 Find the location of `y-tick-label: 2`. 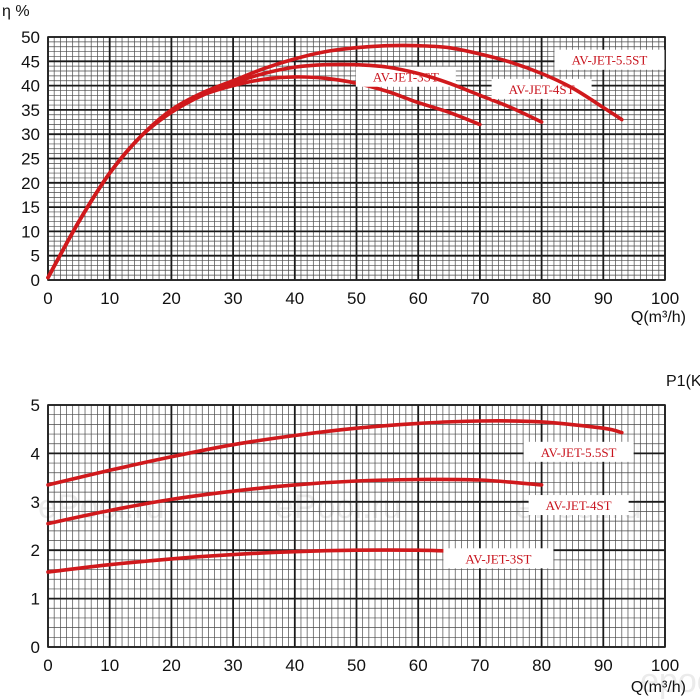

y-tick-label: 2 is located at coordinates (35, 550).